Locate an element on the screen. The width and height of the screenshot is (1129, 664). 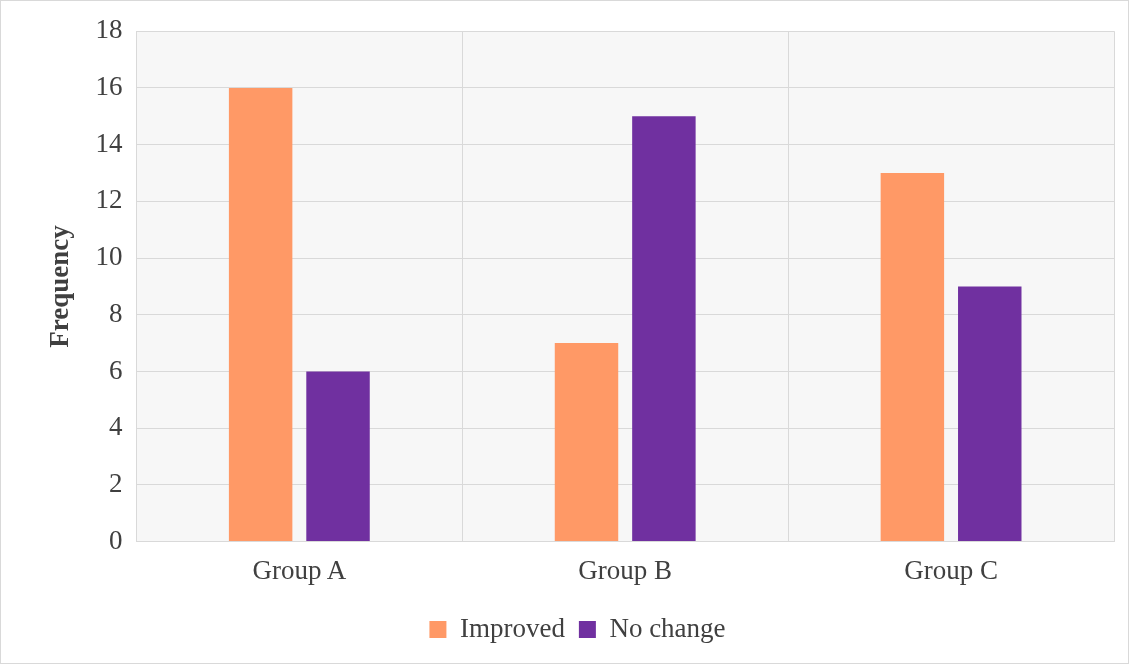
x-tick-label: Group C is located at coordinates (951, 569).